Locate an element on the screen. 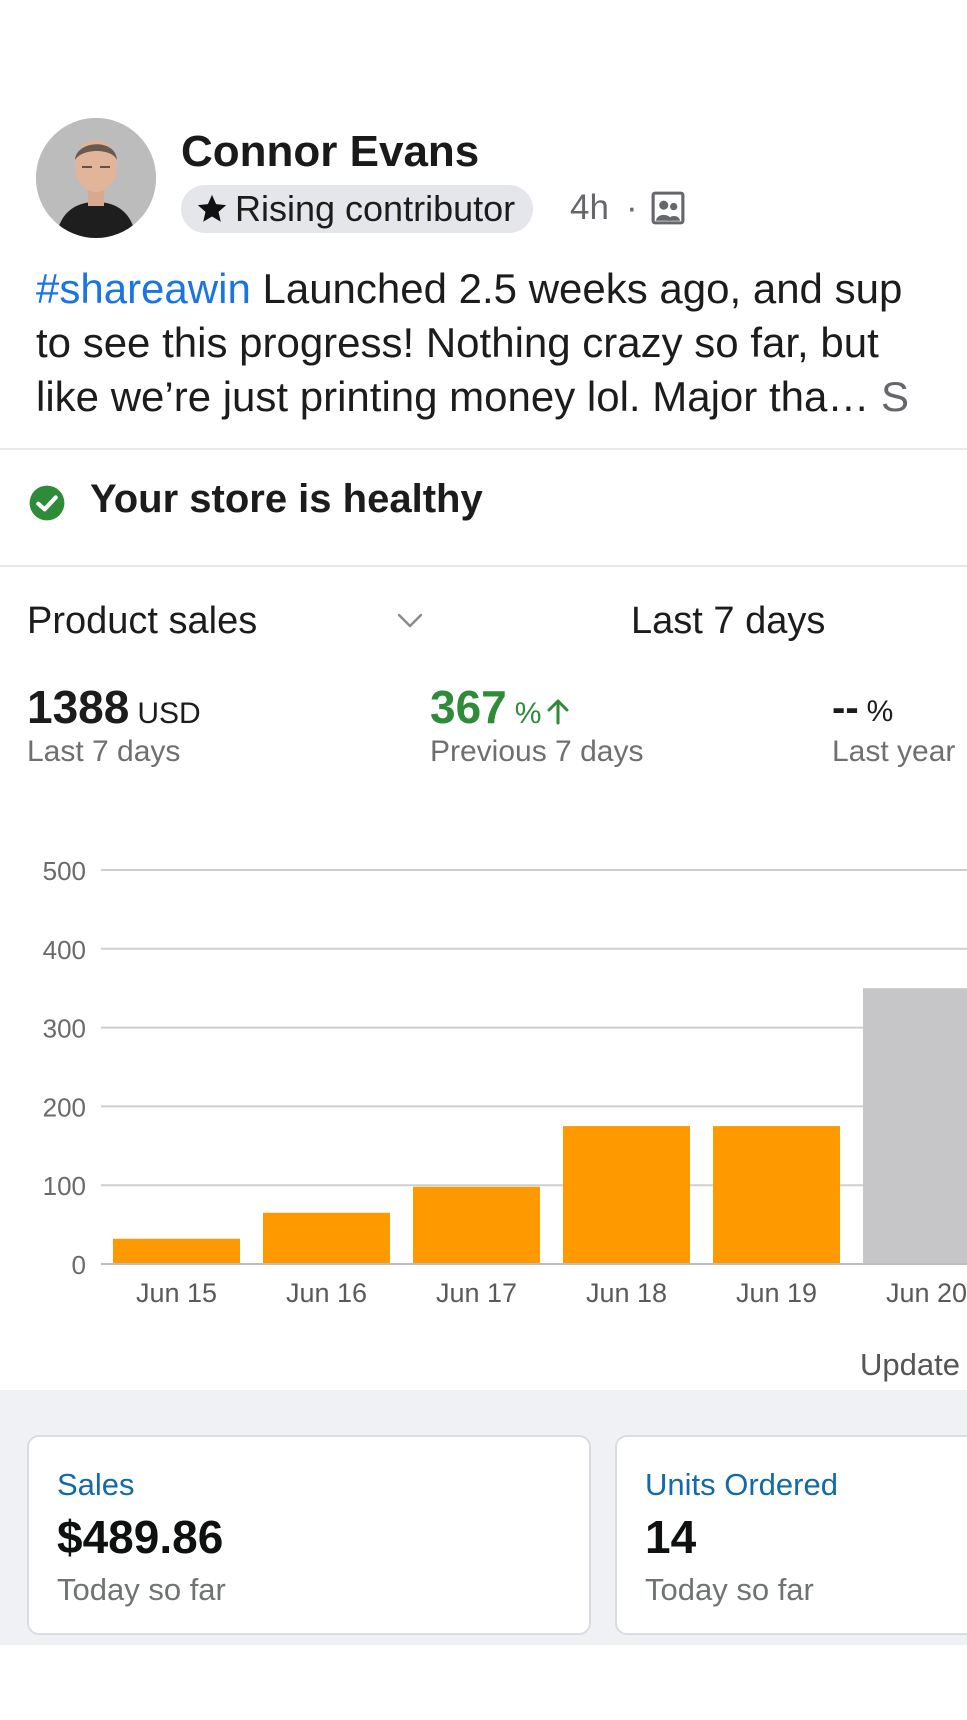  y-tick-label: 200 is located at coordinates (64, 1107).